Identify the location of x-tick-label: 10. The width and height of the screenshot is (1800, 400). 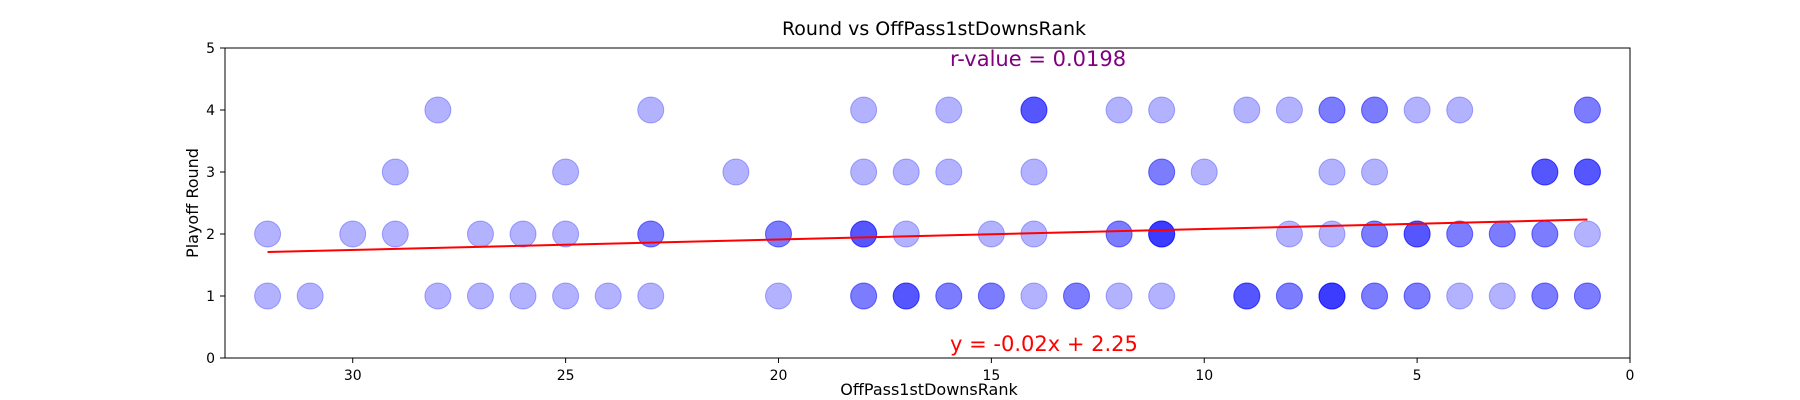
(1204, 376).